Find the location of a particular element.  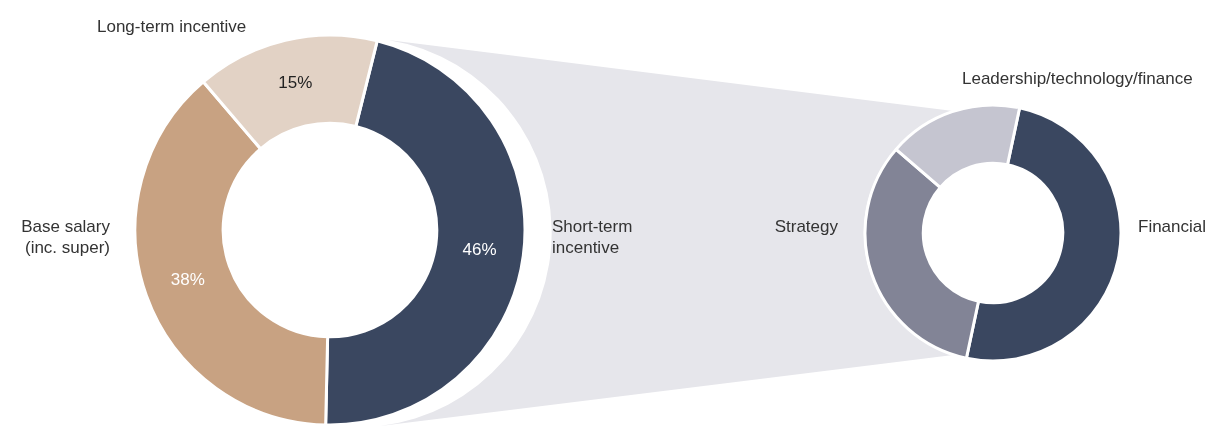

slice-label: Leadership/technology/finance is located at coordinates (1078, 78).